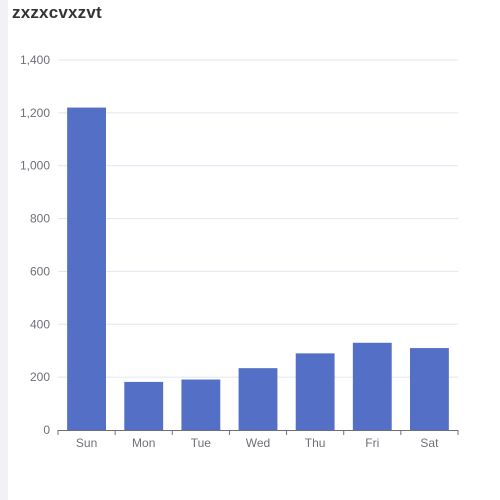  I want to click on bar-tue, so click(201, 404).